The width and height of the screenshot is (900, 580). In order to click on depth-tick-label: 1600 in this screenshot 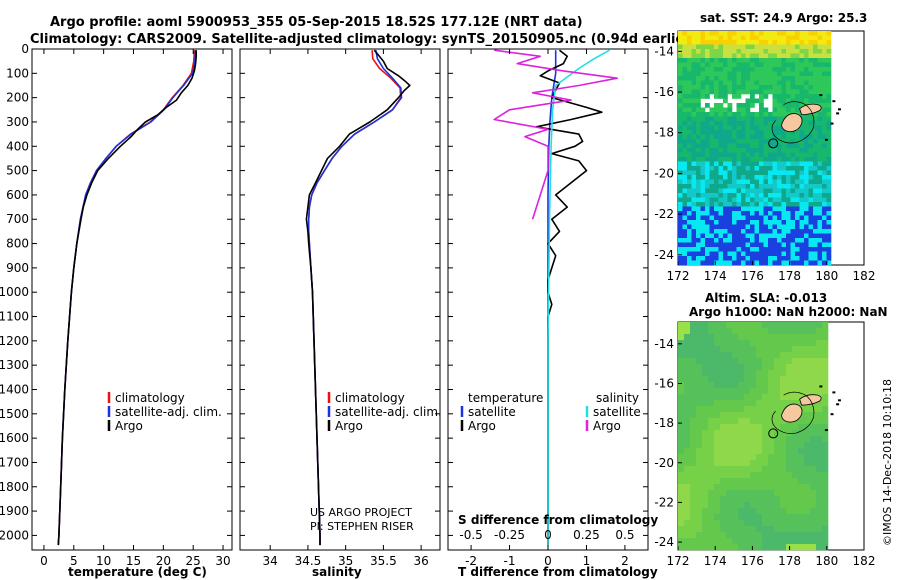, I will do `click(14, 438)`.